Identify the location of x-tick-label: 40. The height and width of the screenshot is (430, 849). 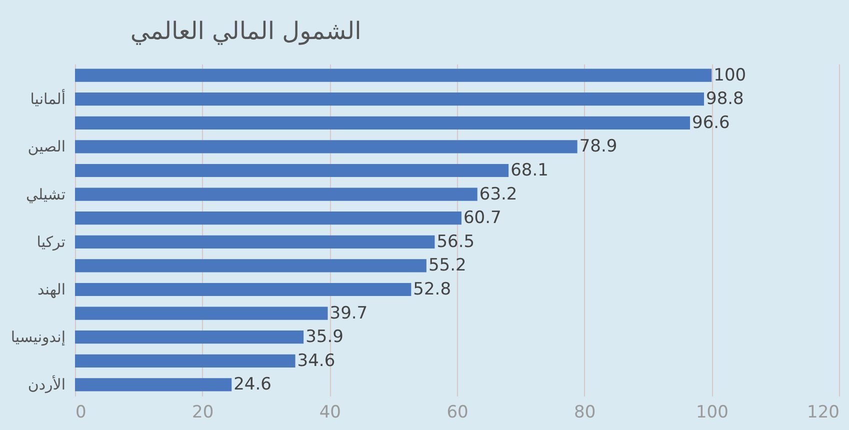
(330, 412).